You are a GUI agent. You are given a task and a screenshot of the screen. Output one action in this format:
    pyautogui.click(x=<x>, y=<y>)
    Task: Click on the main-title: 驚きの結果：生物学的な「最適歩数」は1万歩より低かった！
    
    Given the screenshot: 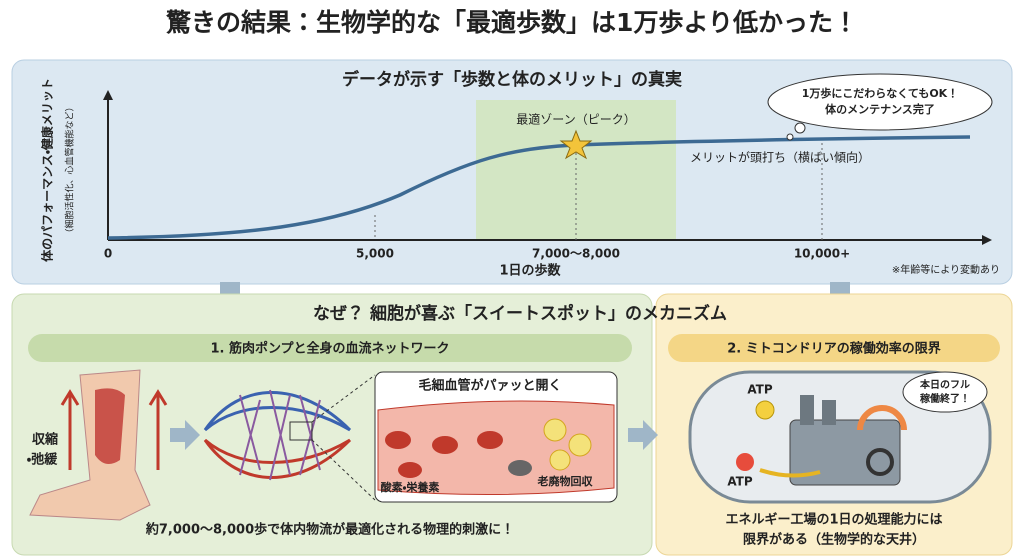 What is the action you would take?
    pyautogui.click(x=512, y=22)
    